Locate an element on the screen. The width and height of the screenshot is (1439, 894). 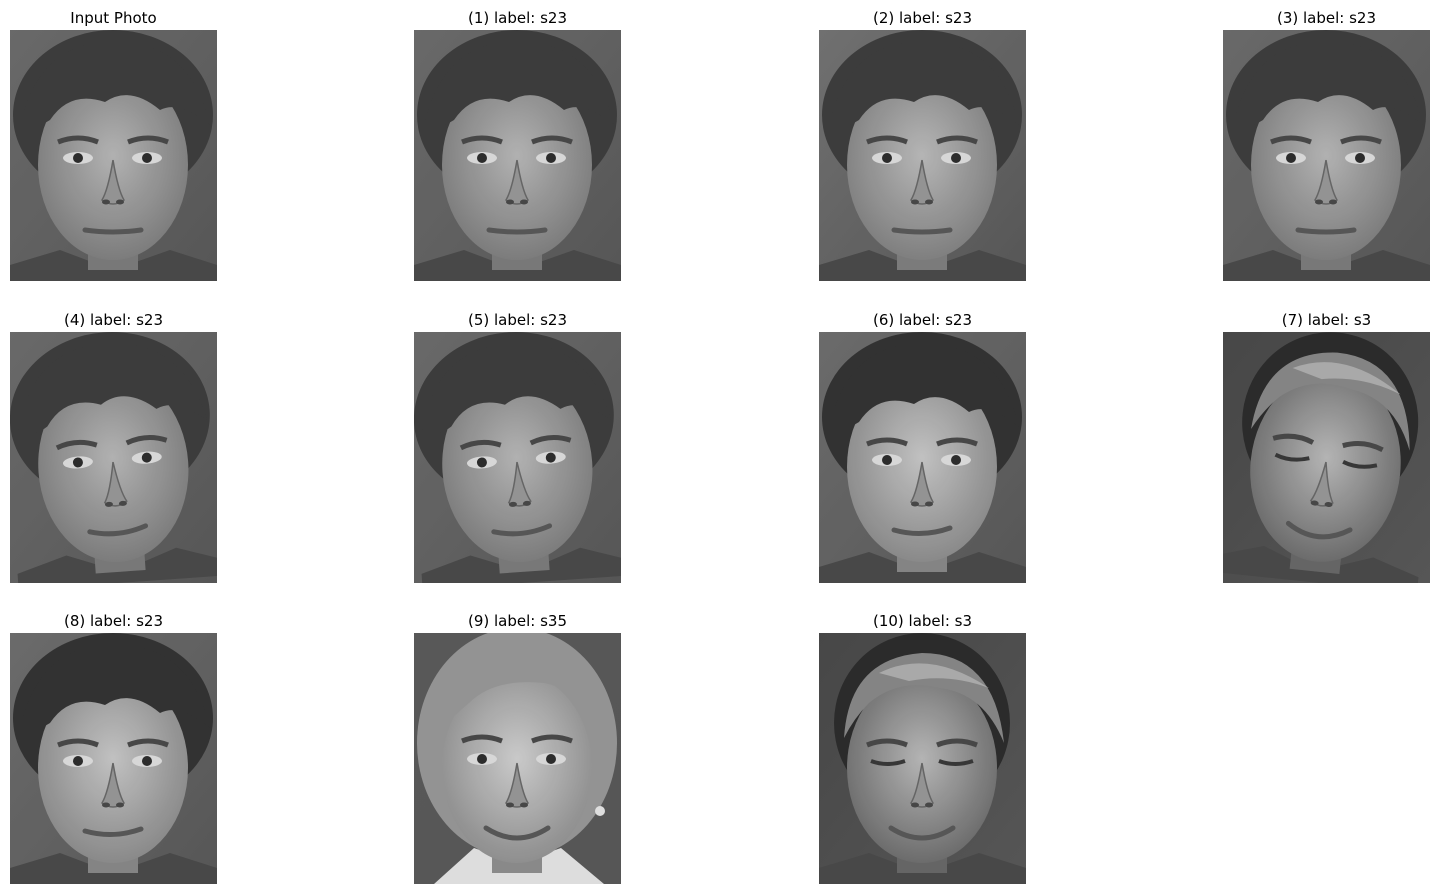
result-panel: (1) label: s23 is located at coordinates (517, 144).